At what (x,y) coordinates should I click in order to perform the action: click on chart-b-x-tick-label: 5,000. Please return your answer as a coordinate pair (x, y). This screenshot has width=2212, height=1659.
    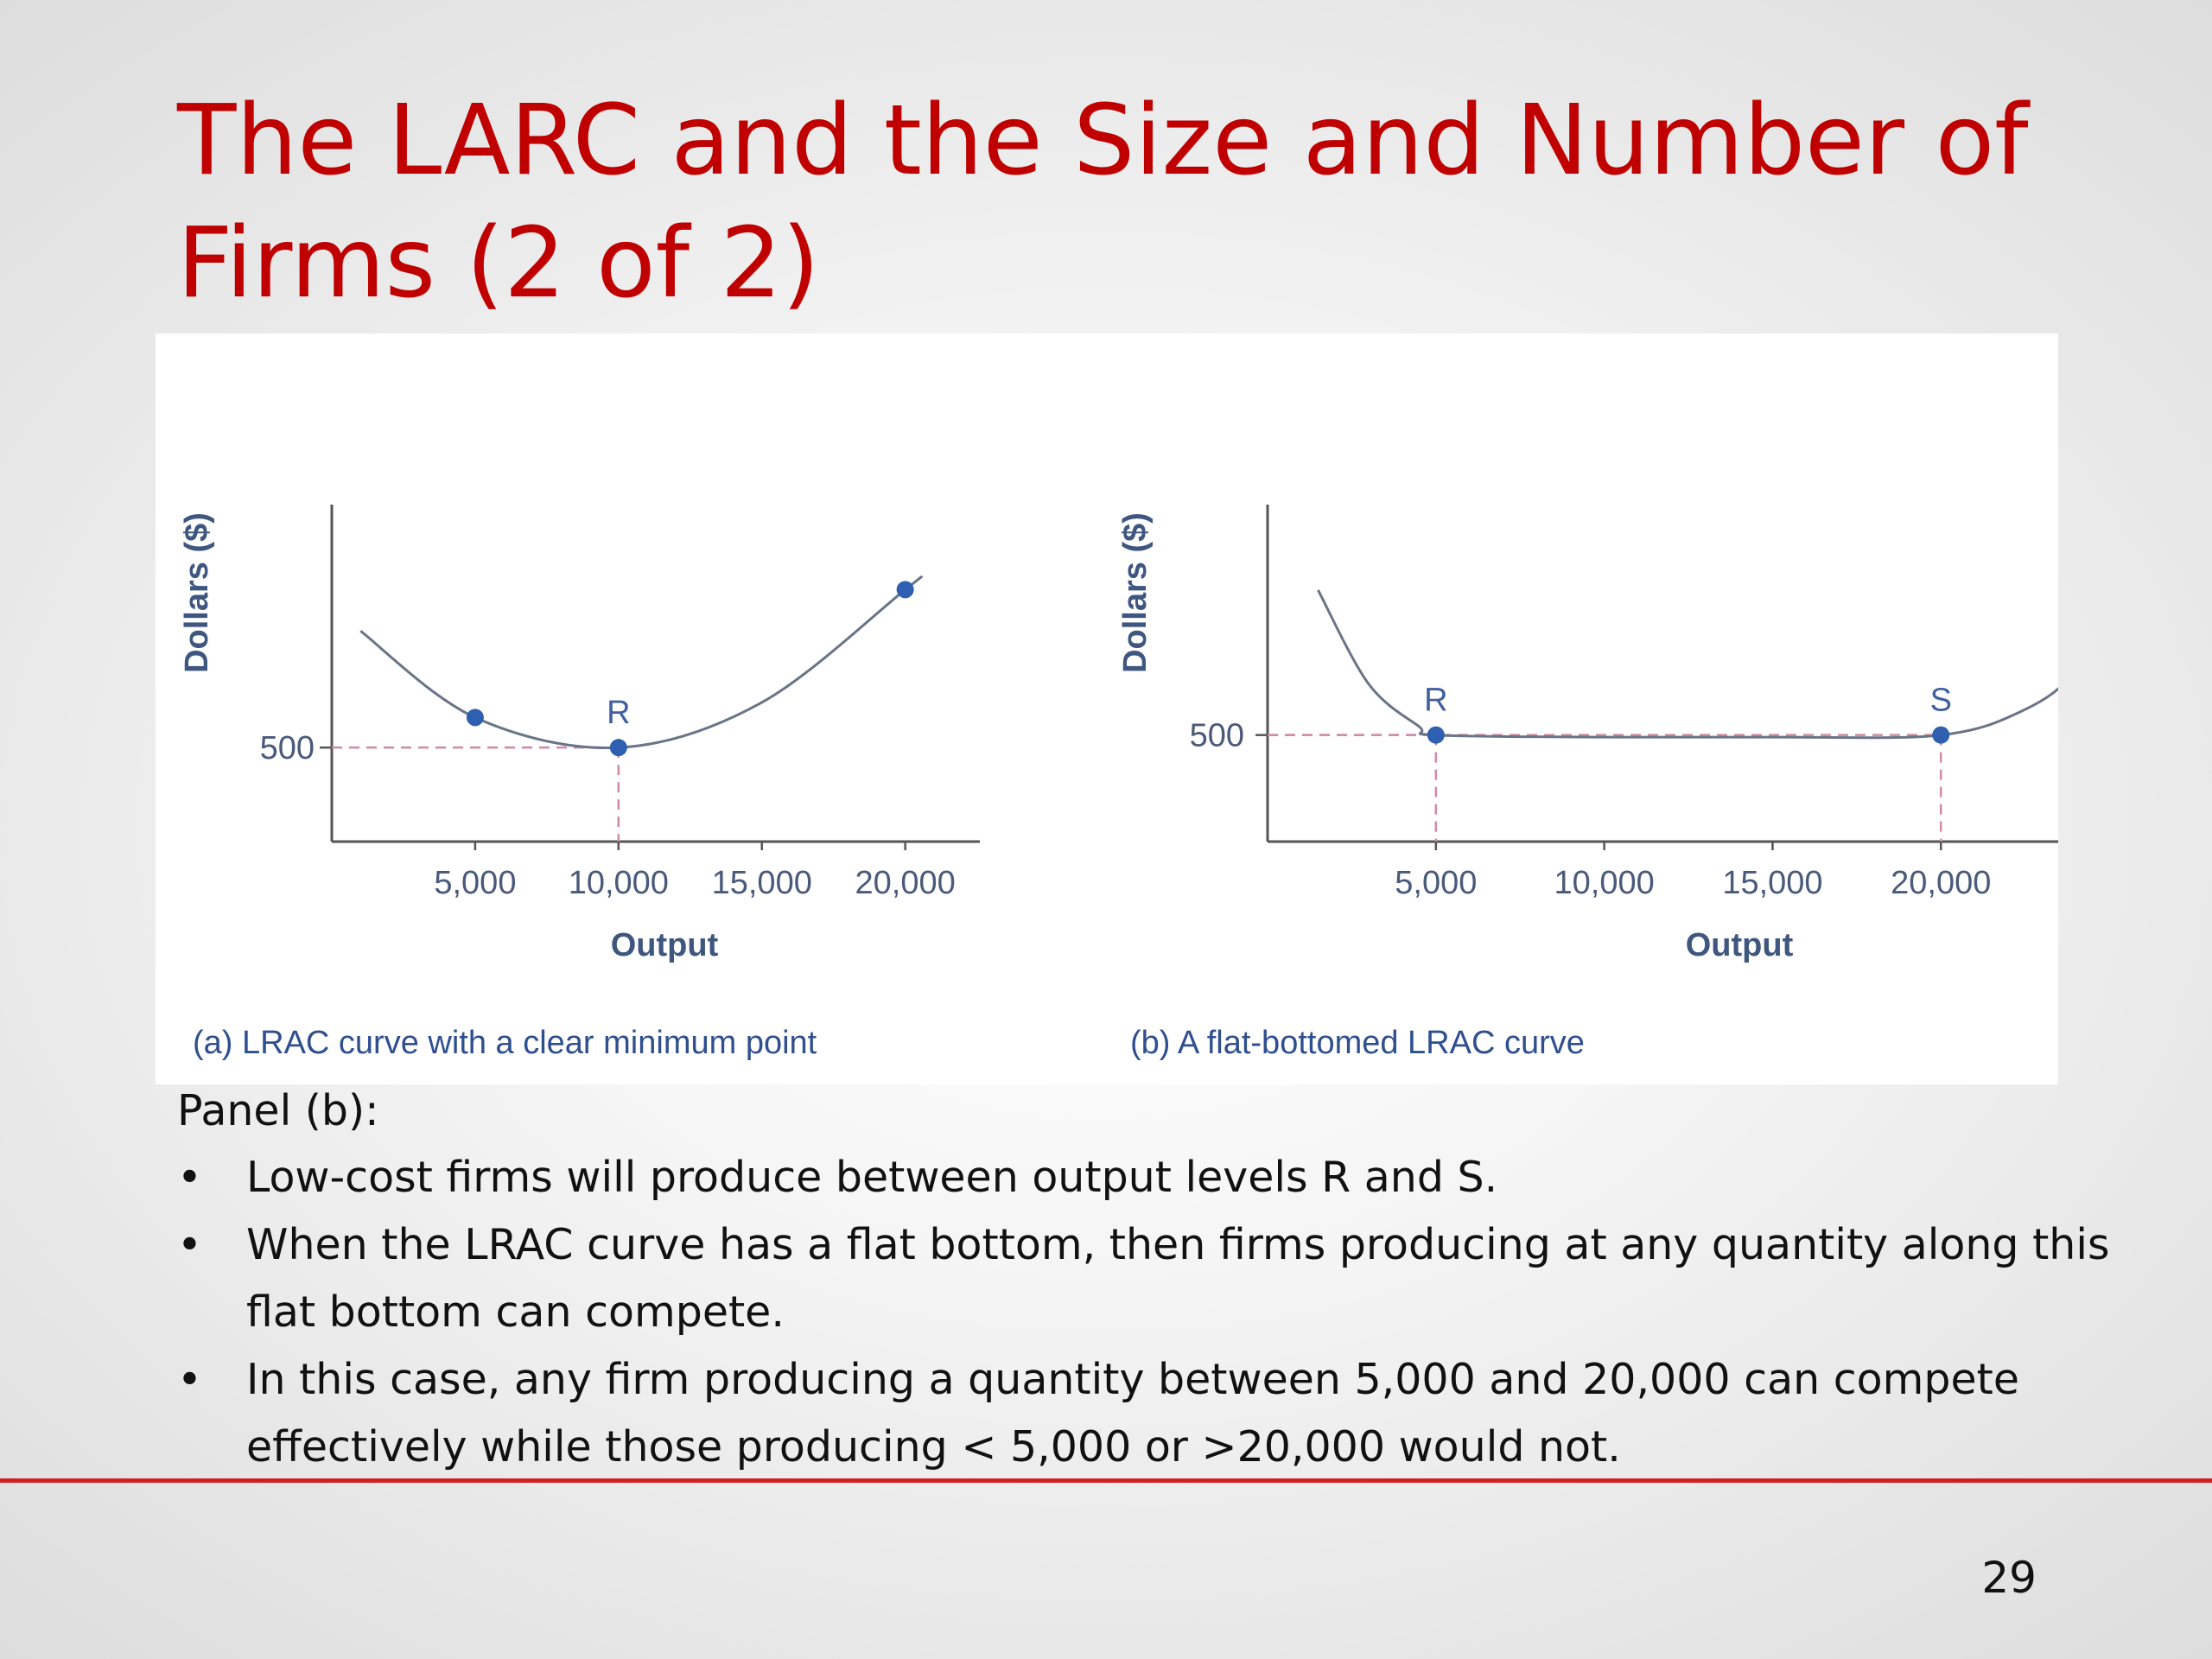
    Looking at the image, I should click on (1436, 883).